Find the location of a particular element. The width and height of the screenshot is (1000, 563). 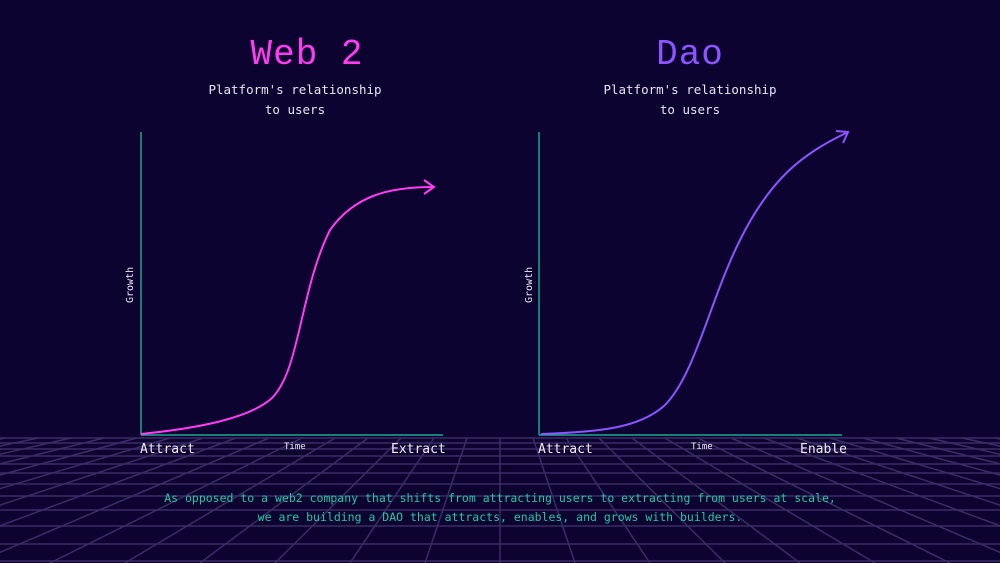

web2-title: Web 2 is located at coordinates (307, 54).